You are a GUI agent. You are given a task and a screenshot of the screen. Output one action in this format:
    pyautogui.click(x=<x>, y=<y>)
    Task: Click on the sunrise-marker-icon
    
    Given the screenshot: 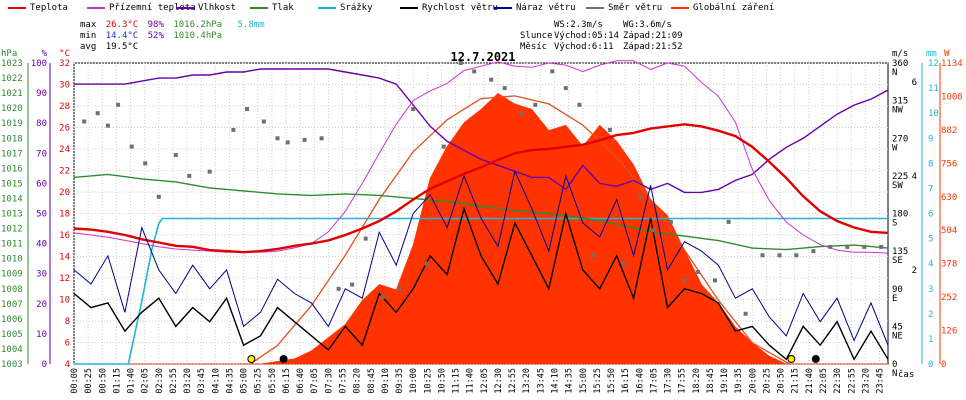 What is the action you would take?
    pyautogui.click(x=251, y=359)
    